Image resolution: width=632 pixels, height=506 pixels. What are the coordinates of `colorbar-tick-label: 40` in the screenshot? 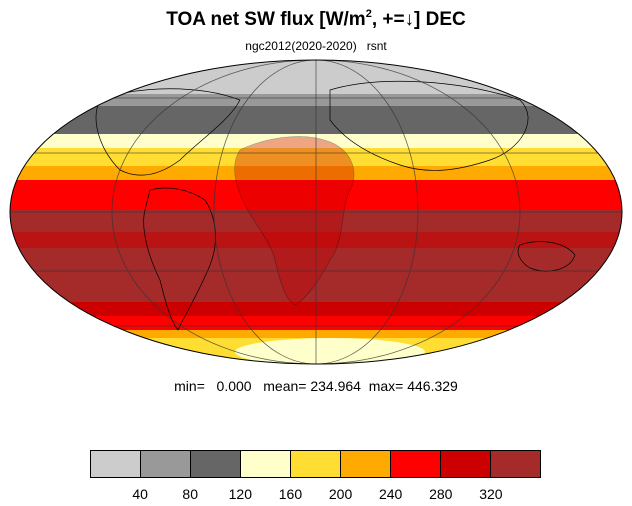 It's located at (140, 494).